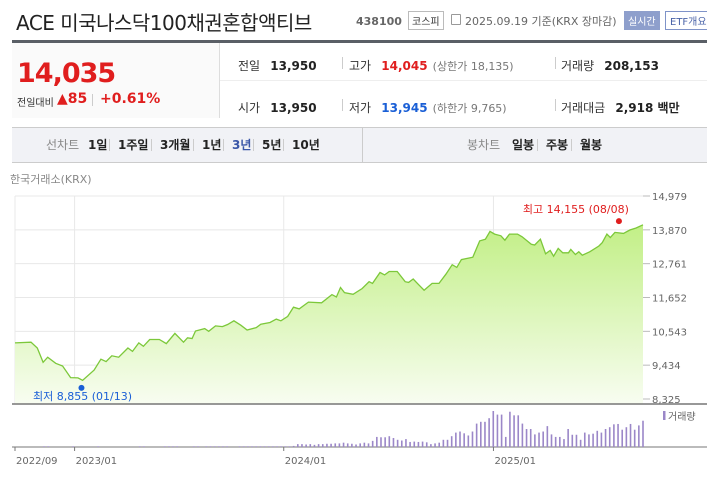  Describe the element at coordinates (116, 80) in the screenshot. I see `price-panel` at that location.